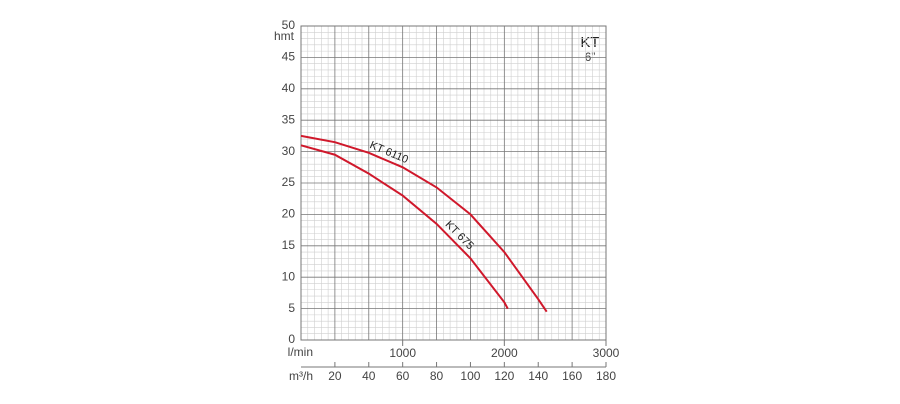 This screenshot has width=900, height=404. What do you see at coordinates (291, 339) in the screenshot?
I see `y-tick-label: 0` at bounding box center [291, 339].